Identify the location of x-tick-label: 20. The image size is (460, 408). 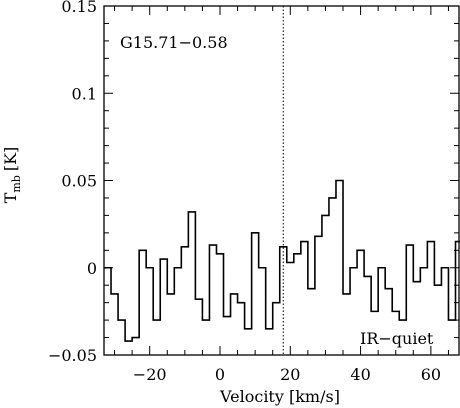
(290, 374).